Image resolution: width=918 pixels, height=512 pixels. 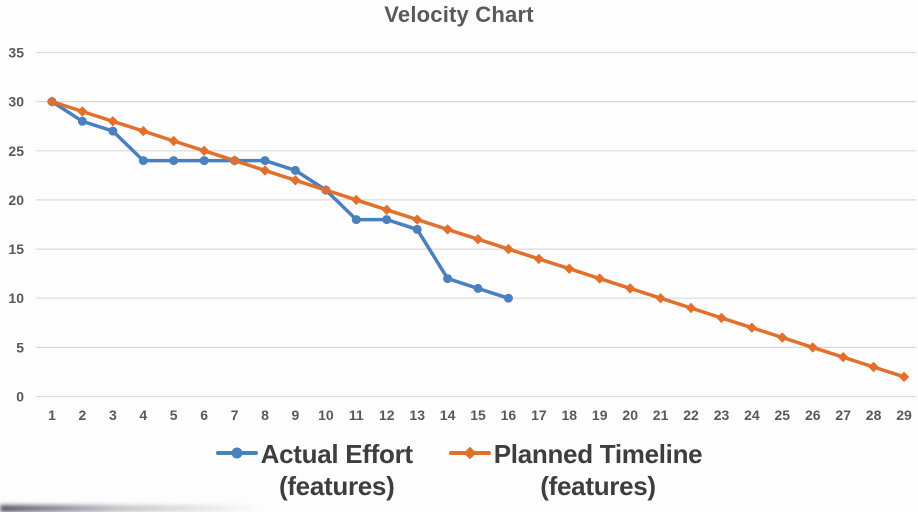 I want to click on x-tick-label: 6, so click(x=204, y=415).